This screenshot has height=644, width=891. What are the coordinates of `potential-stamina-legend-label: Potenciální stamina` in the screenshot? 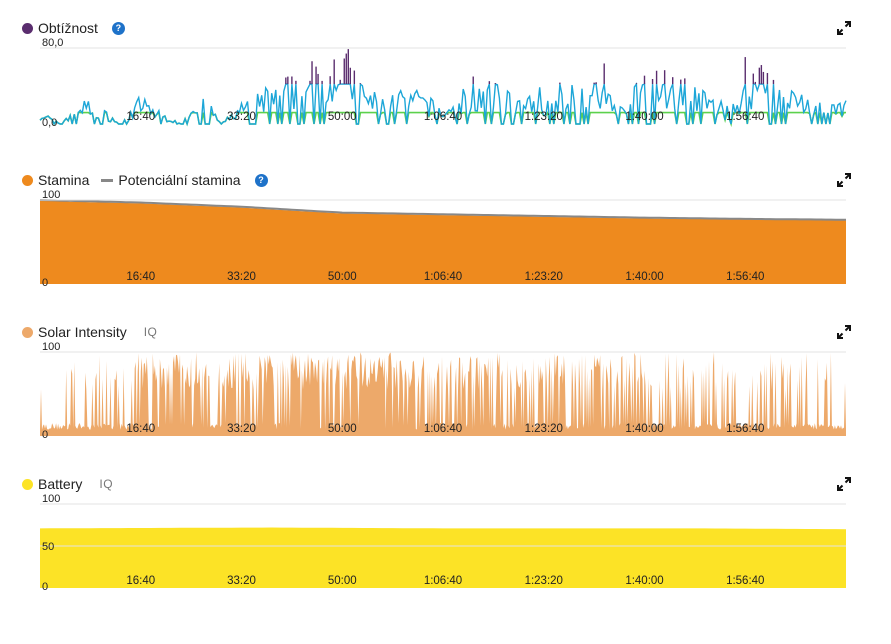 It's located at (179, 180).